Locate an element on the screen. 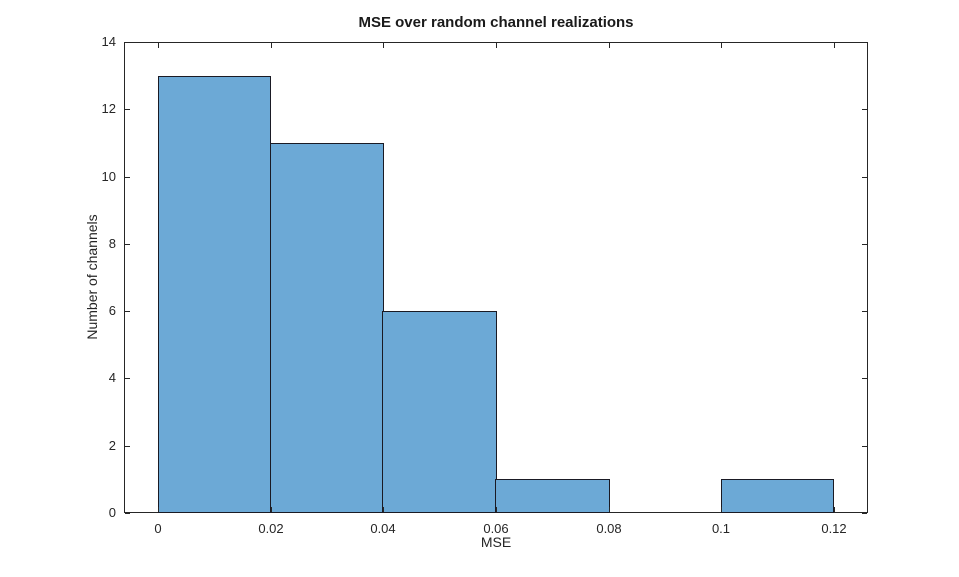 The width and height of the screenshot is (959, 577). y-tick-label: 6 is located at coordinates (112, 310).